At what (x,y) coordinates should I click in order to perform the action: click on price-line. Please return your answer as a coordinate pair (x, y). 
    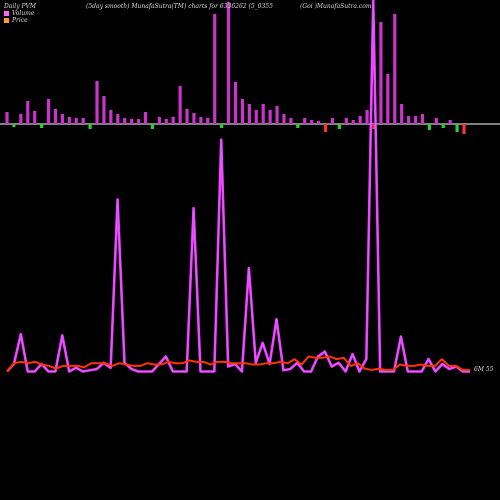
    Looking at the image, I should click on (238, 363).